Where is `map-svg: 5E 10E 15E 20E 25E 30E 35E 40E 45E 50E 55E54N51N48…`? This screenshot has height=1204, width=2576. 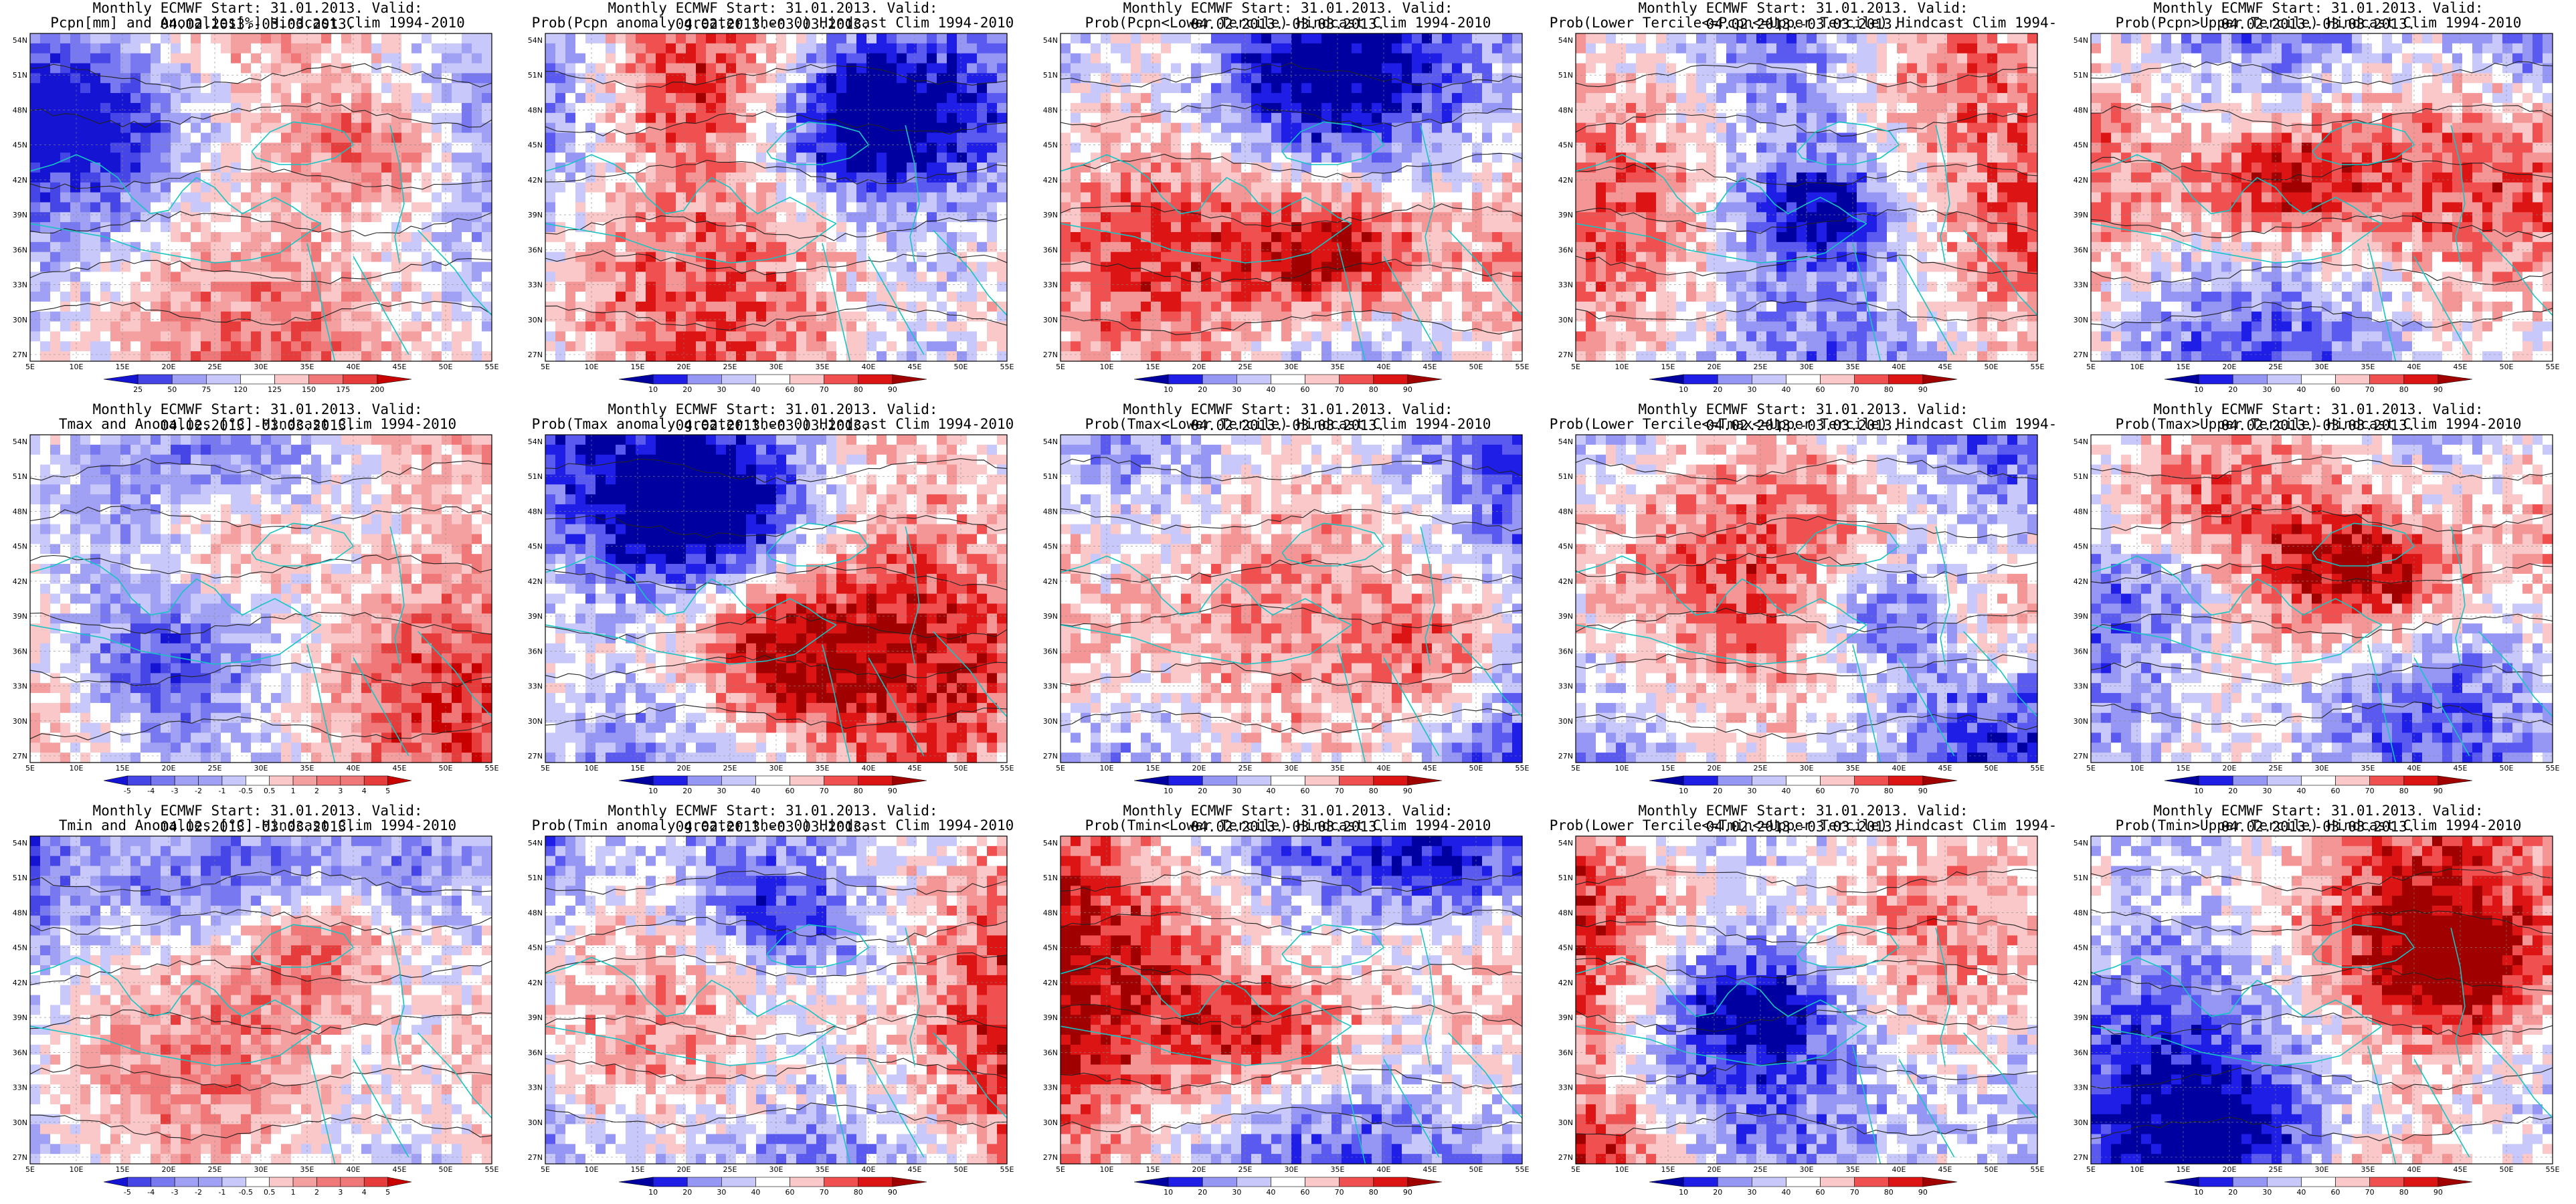
map-svg: 5E 10E 15E 20E 25E 30E 35E 40E 45E 50E 55E54N51N48… is located at coordinates (1801, 213).